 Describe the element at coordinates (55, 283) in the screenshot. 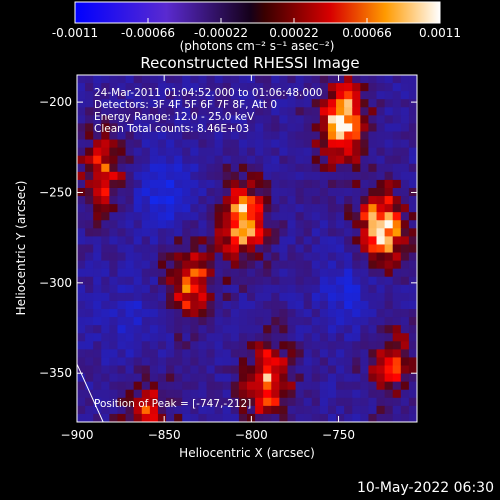

I see `y-tick-label: −300` at that location.